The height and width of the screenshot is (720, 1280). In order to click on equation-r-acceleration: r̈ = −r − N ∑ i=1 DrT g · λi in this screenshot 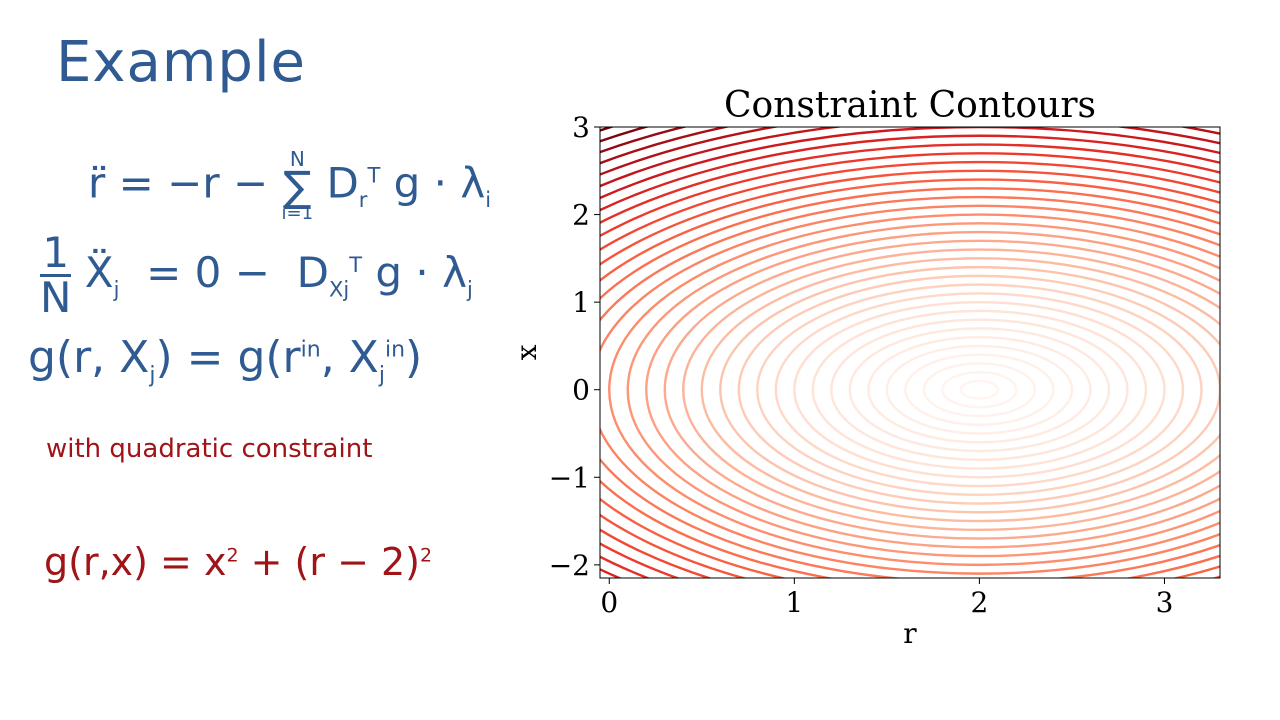, I will do `click(290, 185)`.